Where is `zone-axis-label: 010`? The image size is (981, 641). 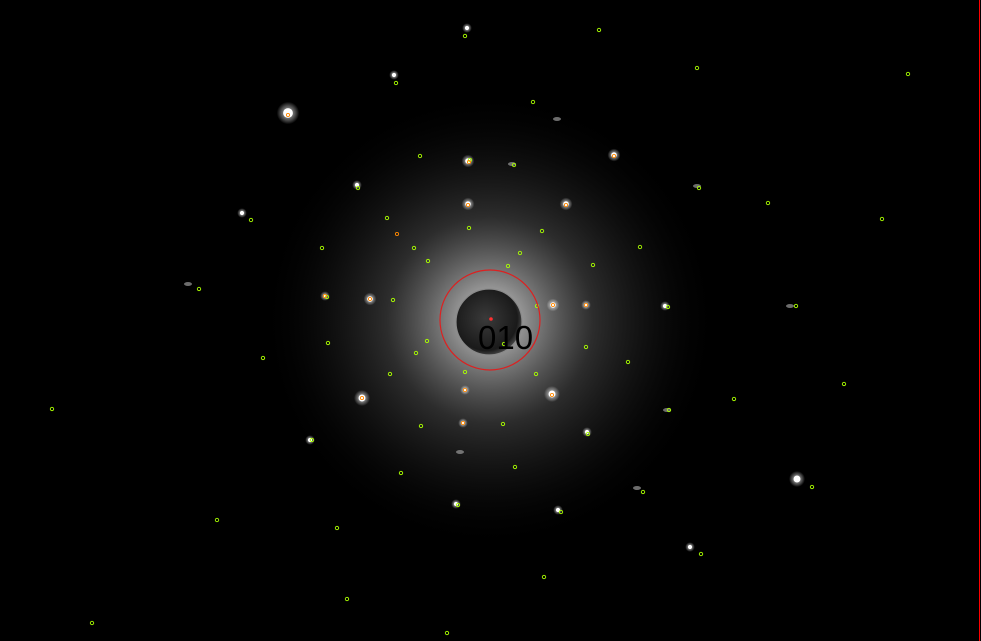 zone-axis-label: 010 is located at coordinates (505, 337).